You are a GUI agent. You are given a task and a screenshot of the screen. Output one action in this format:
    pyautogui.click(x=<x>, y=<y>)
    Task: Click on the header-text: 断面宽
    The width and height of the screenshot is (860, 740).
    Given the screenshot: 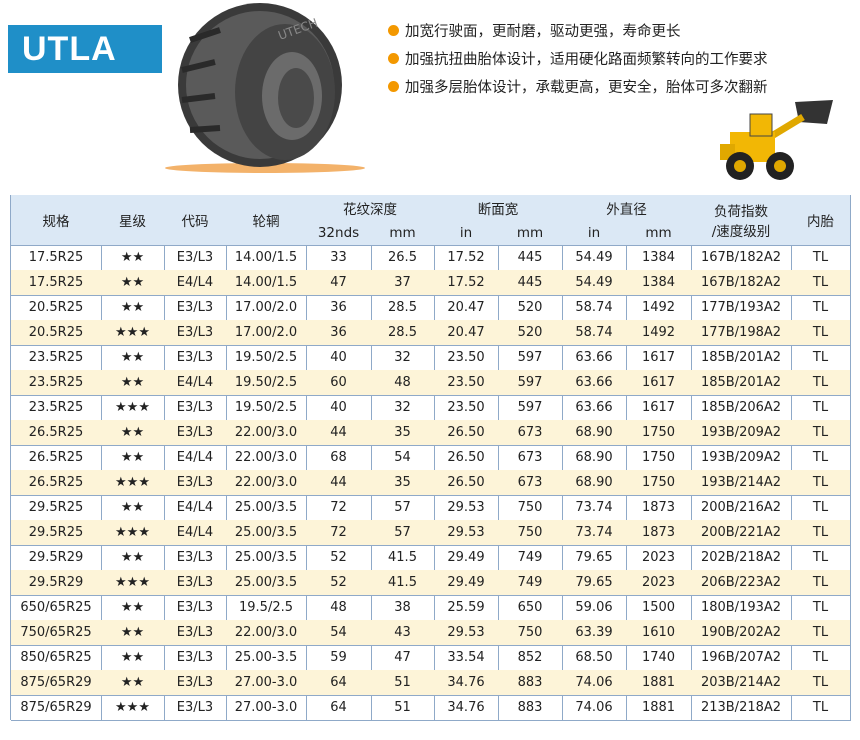 What is the action you would take?
    pyautogui.click(x=498, y=209)
    